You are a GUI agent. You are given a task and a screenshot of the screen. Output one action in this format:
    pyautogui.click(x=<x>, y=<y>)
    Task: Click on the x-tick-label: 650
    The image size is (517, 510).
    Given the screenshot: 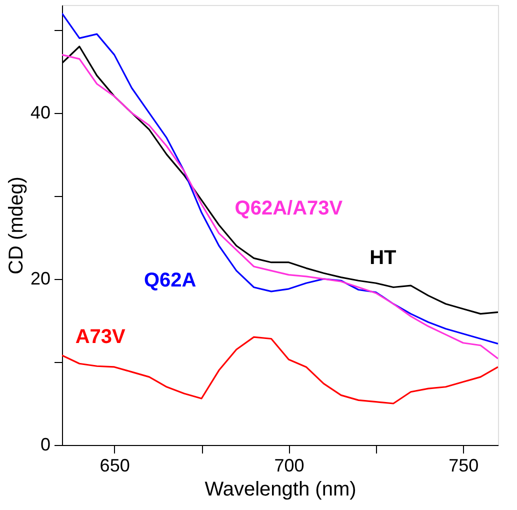 What is the action you would take?
    pyautogui.click(x=115, y=466)
    